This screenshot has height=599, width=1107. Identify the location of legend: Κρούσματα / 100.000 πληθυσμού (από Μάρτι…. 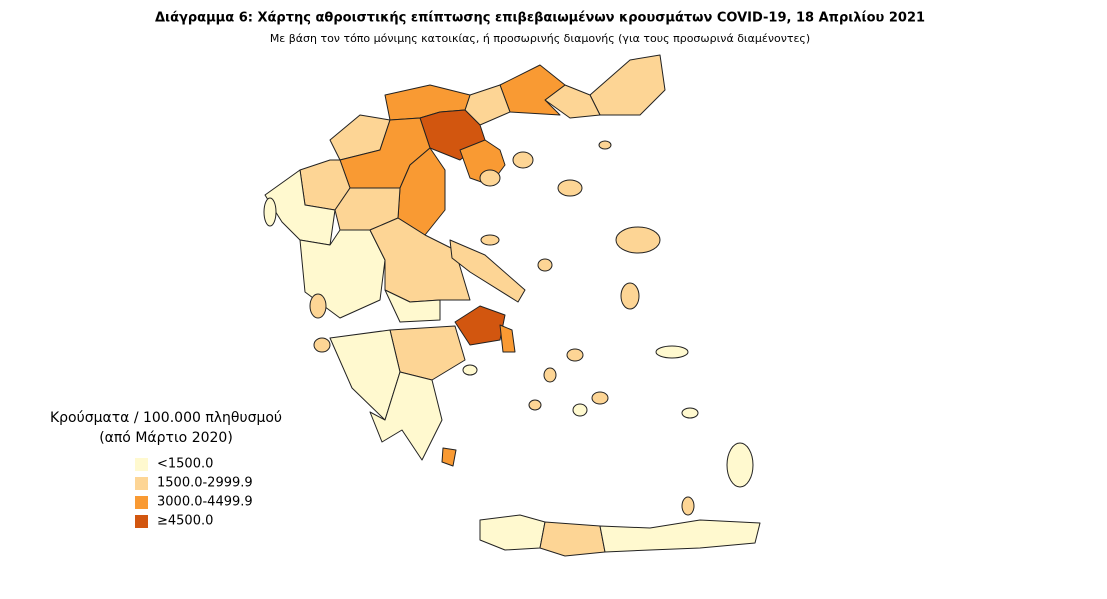
(166, 469).